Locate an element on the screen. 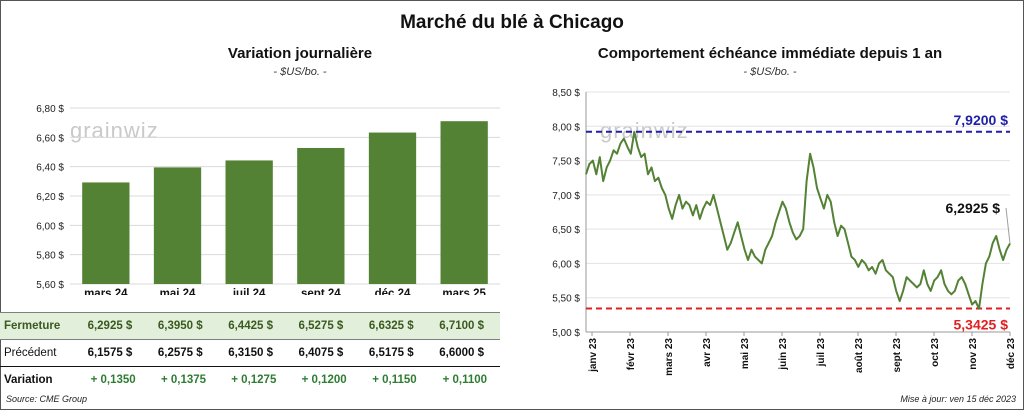 Image resolution: width=1024 pixels, height=410 pixels. prev-cell: 6,3150 $ is located at coordinates (250, 353).